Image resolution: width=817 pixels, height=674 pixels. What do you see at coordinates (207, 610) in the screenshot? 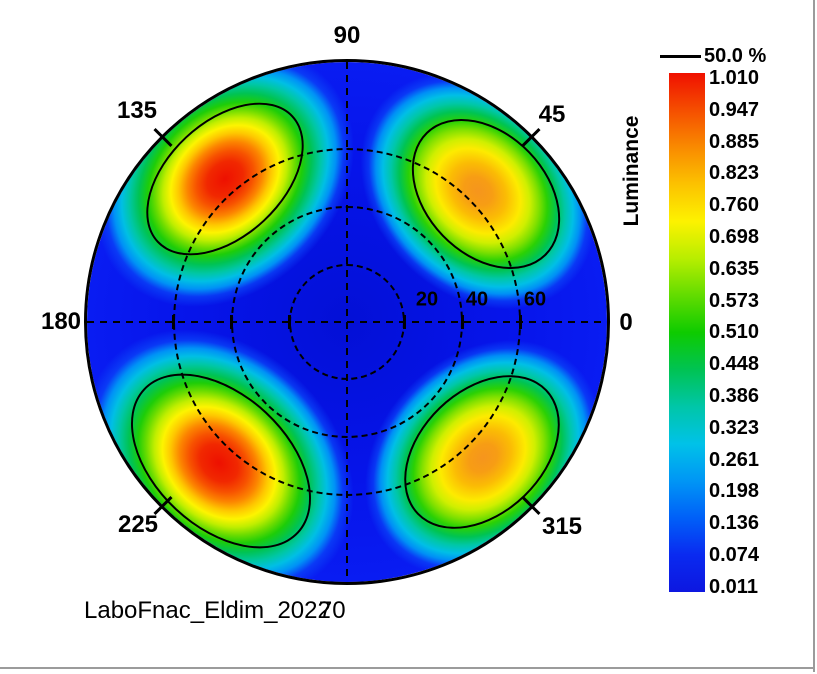
I see `caption-main: LaboFnac_Eldim_2022` at bounding box center [207, 610].